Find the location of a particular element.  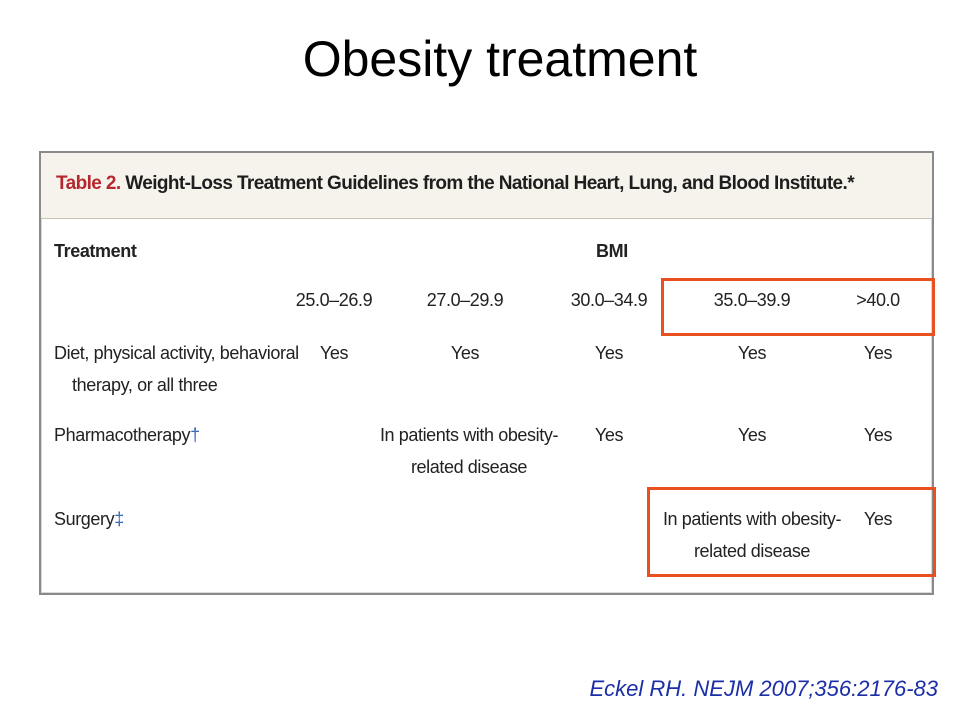

treatment-label-pharmacotherapy: Pharmacotherapy† is located at coordinates (127, 435).